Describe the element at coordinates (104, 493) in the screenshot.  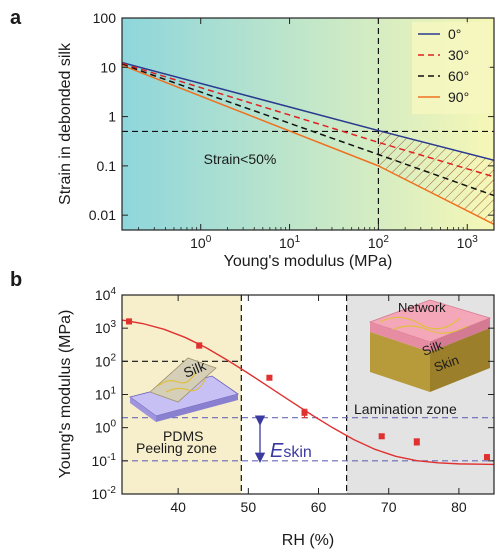
I see `y-tick-label-b: 10⁻²` at that location.